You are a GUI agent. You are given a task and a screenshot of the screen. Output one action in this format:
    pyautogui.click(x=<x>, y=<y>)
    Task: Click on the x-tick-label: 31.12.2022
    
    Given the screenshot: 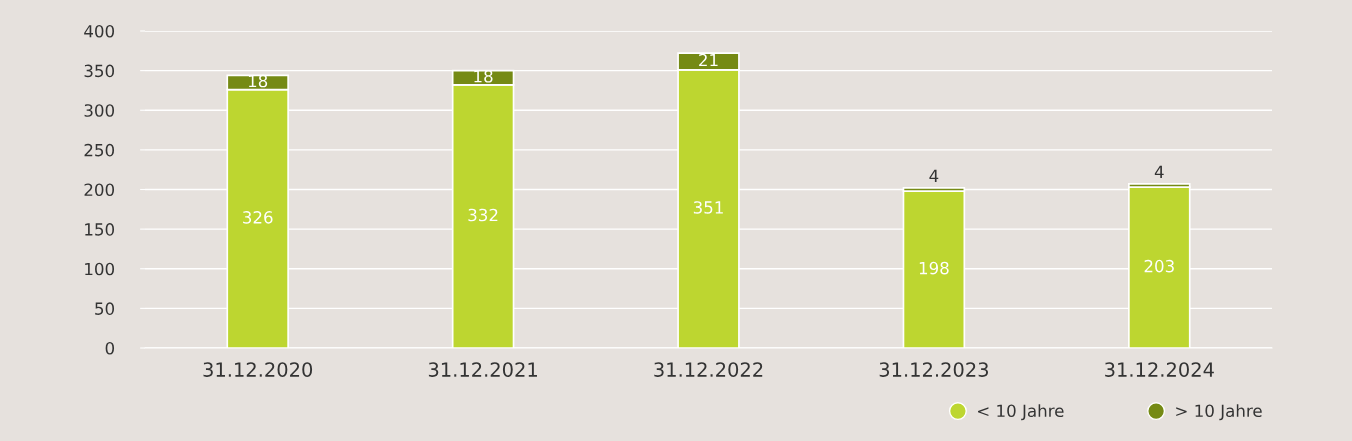 What is the action you would take?
    pyautogui.click(x=708, y=369)
    